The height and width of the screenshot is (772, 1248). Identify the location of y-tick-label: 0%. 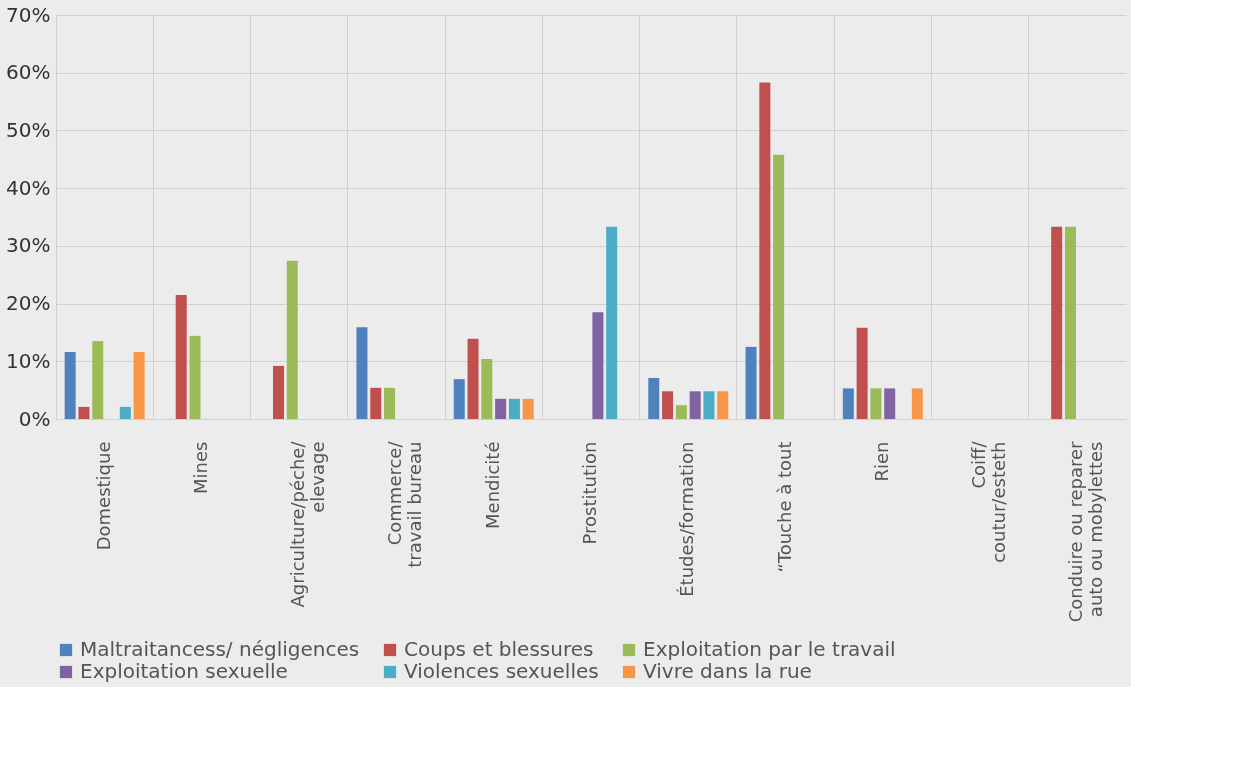
(34, 418).